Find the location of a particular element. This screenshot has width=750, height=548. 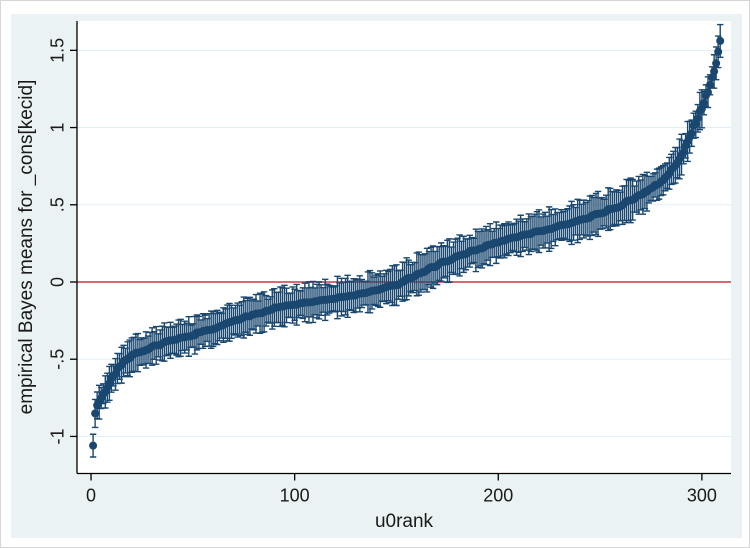

y-axis-title: empirical Bayes means for _cons[kecid] is located at coordinates (26, 247).